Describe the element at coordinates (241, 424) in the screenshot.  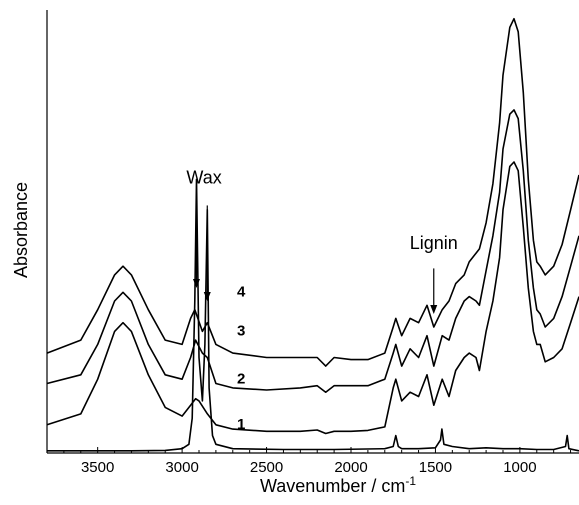
I see `series-label-1: 1` at that location.